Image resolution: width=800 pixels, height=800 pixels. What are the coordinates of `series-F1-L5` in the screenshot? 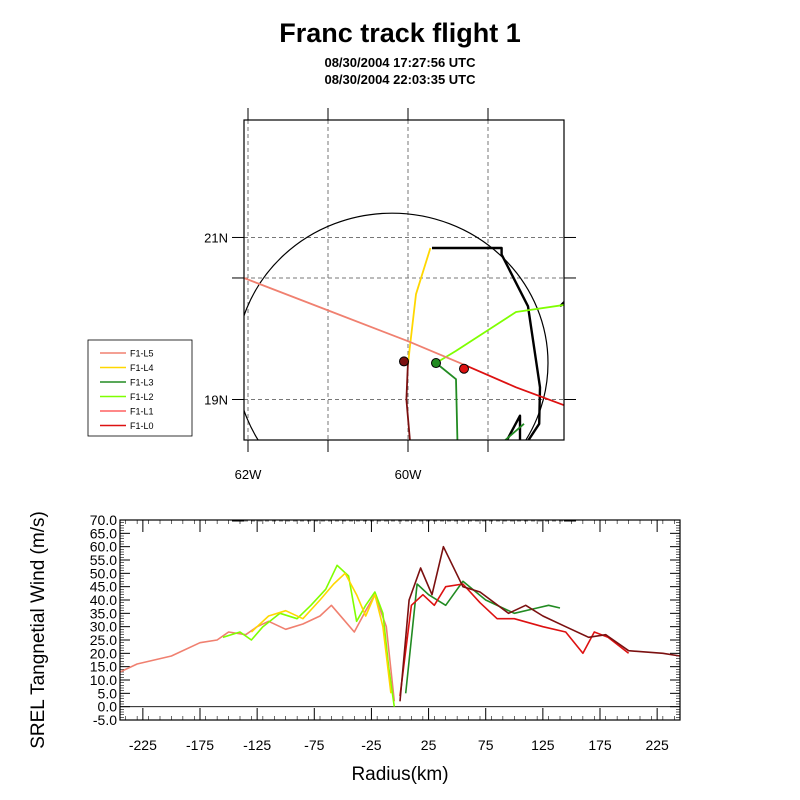 It's located at (258, 647).